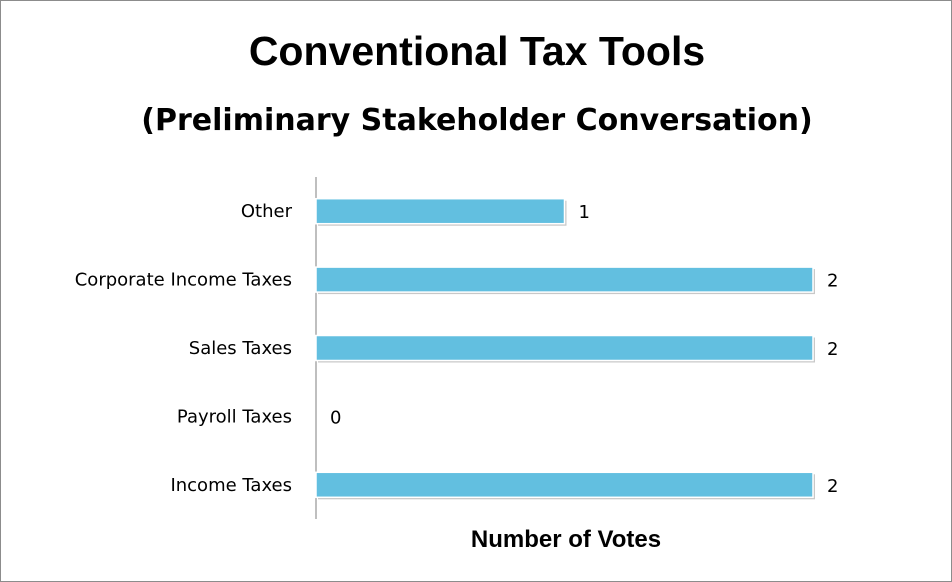  Describe the element at coordinates (267, 211) in the screenshot. I see `category-label: Other` at that location.